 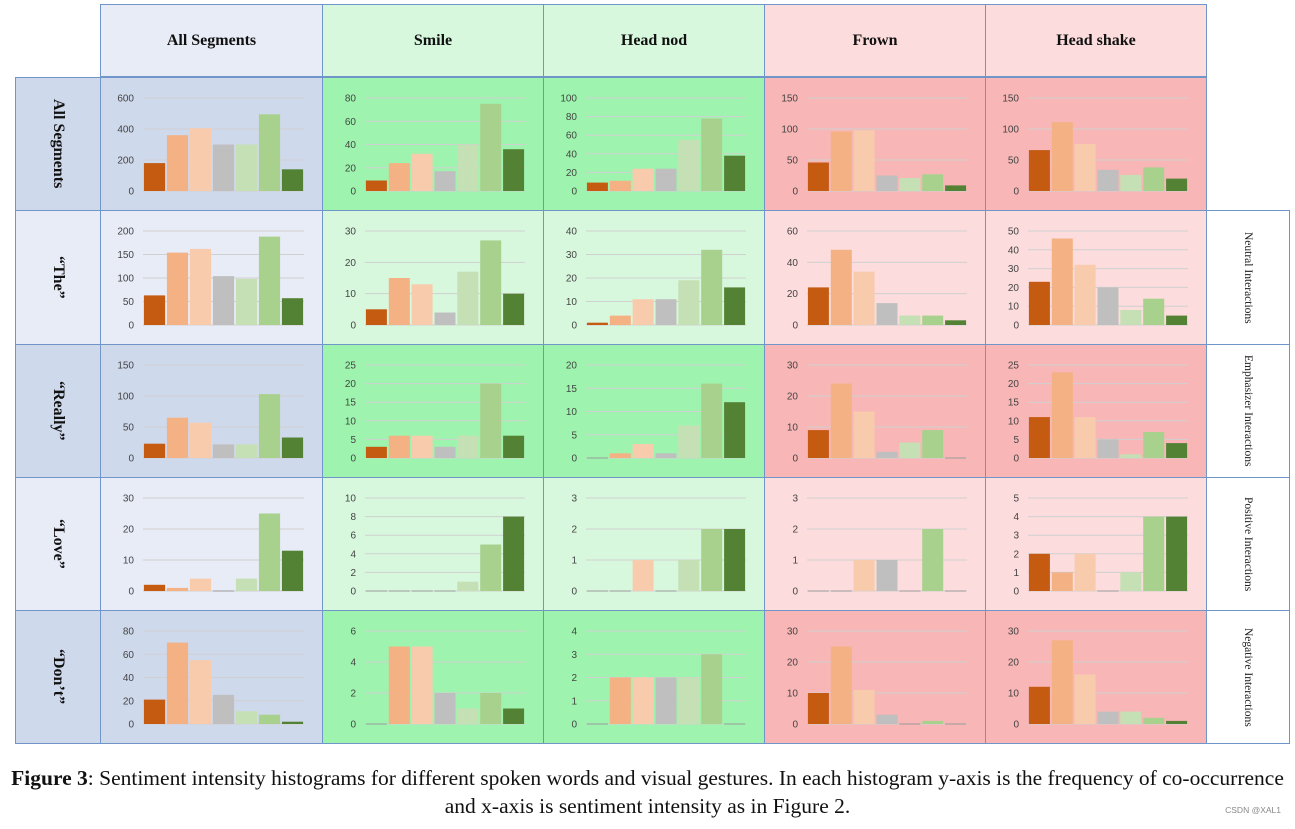 I want to click on y-tick-label: 150, so click(x=789, y=99).